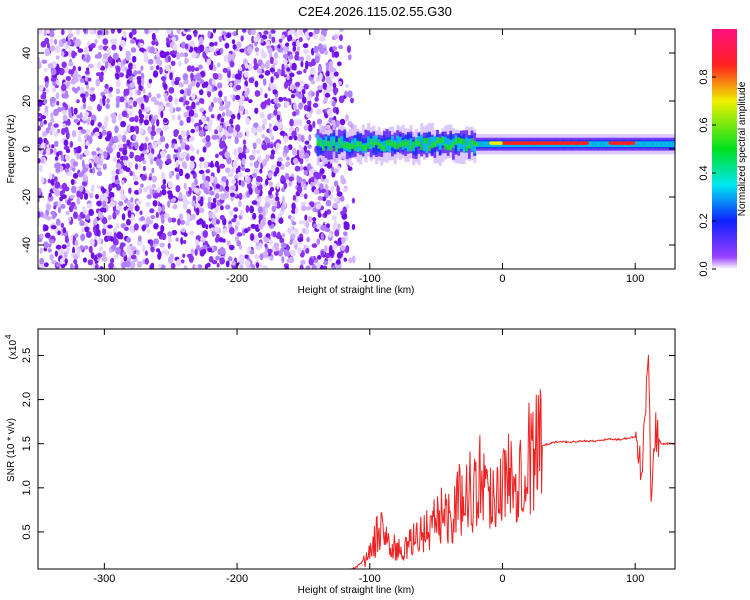 This screenshot has width=750, height=600. I want to click on spectrogram-peak, so click(622, 143).